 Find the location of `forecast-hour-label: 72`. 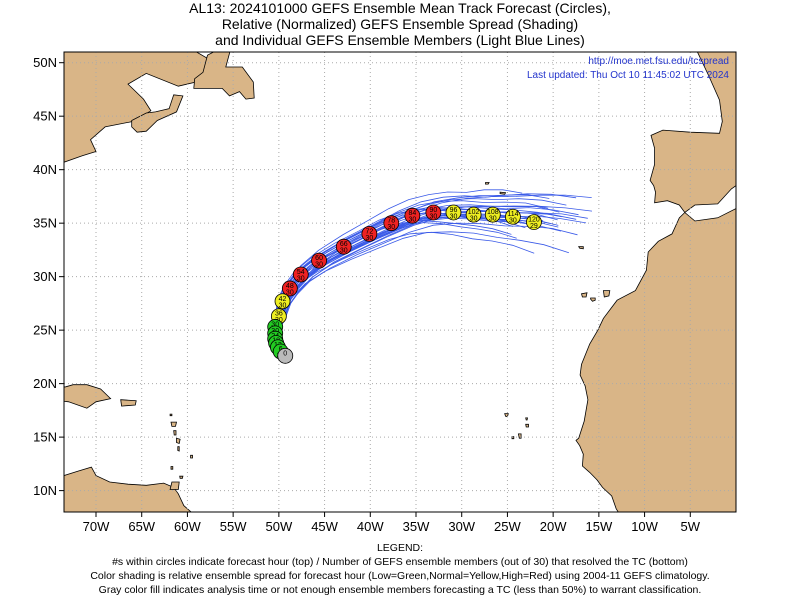

forecast-hour-label: 72 is located at coordinates (369, 231).